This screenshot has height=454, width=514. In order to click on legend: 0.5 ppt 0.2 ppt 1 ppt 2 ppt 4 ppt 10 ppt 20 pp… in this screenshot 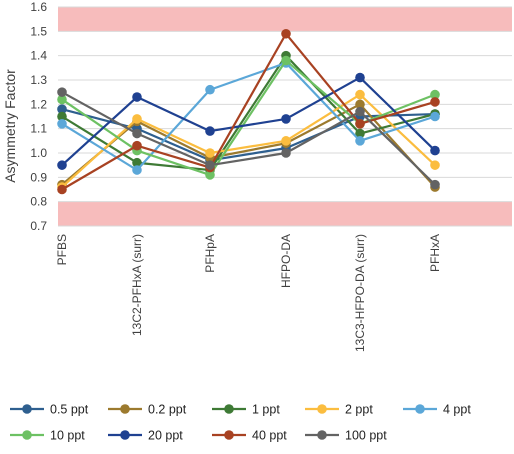, I will do `click(240, 423)`.